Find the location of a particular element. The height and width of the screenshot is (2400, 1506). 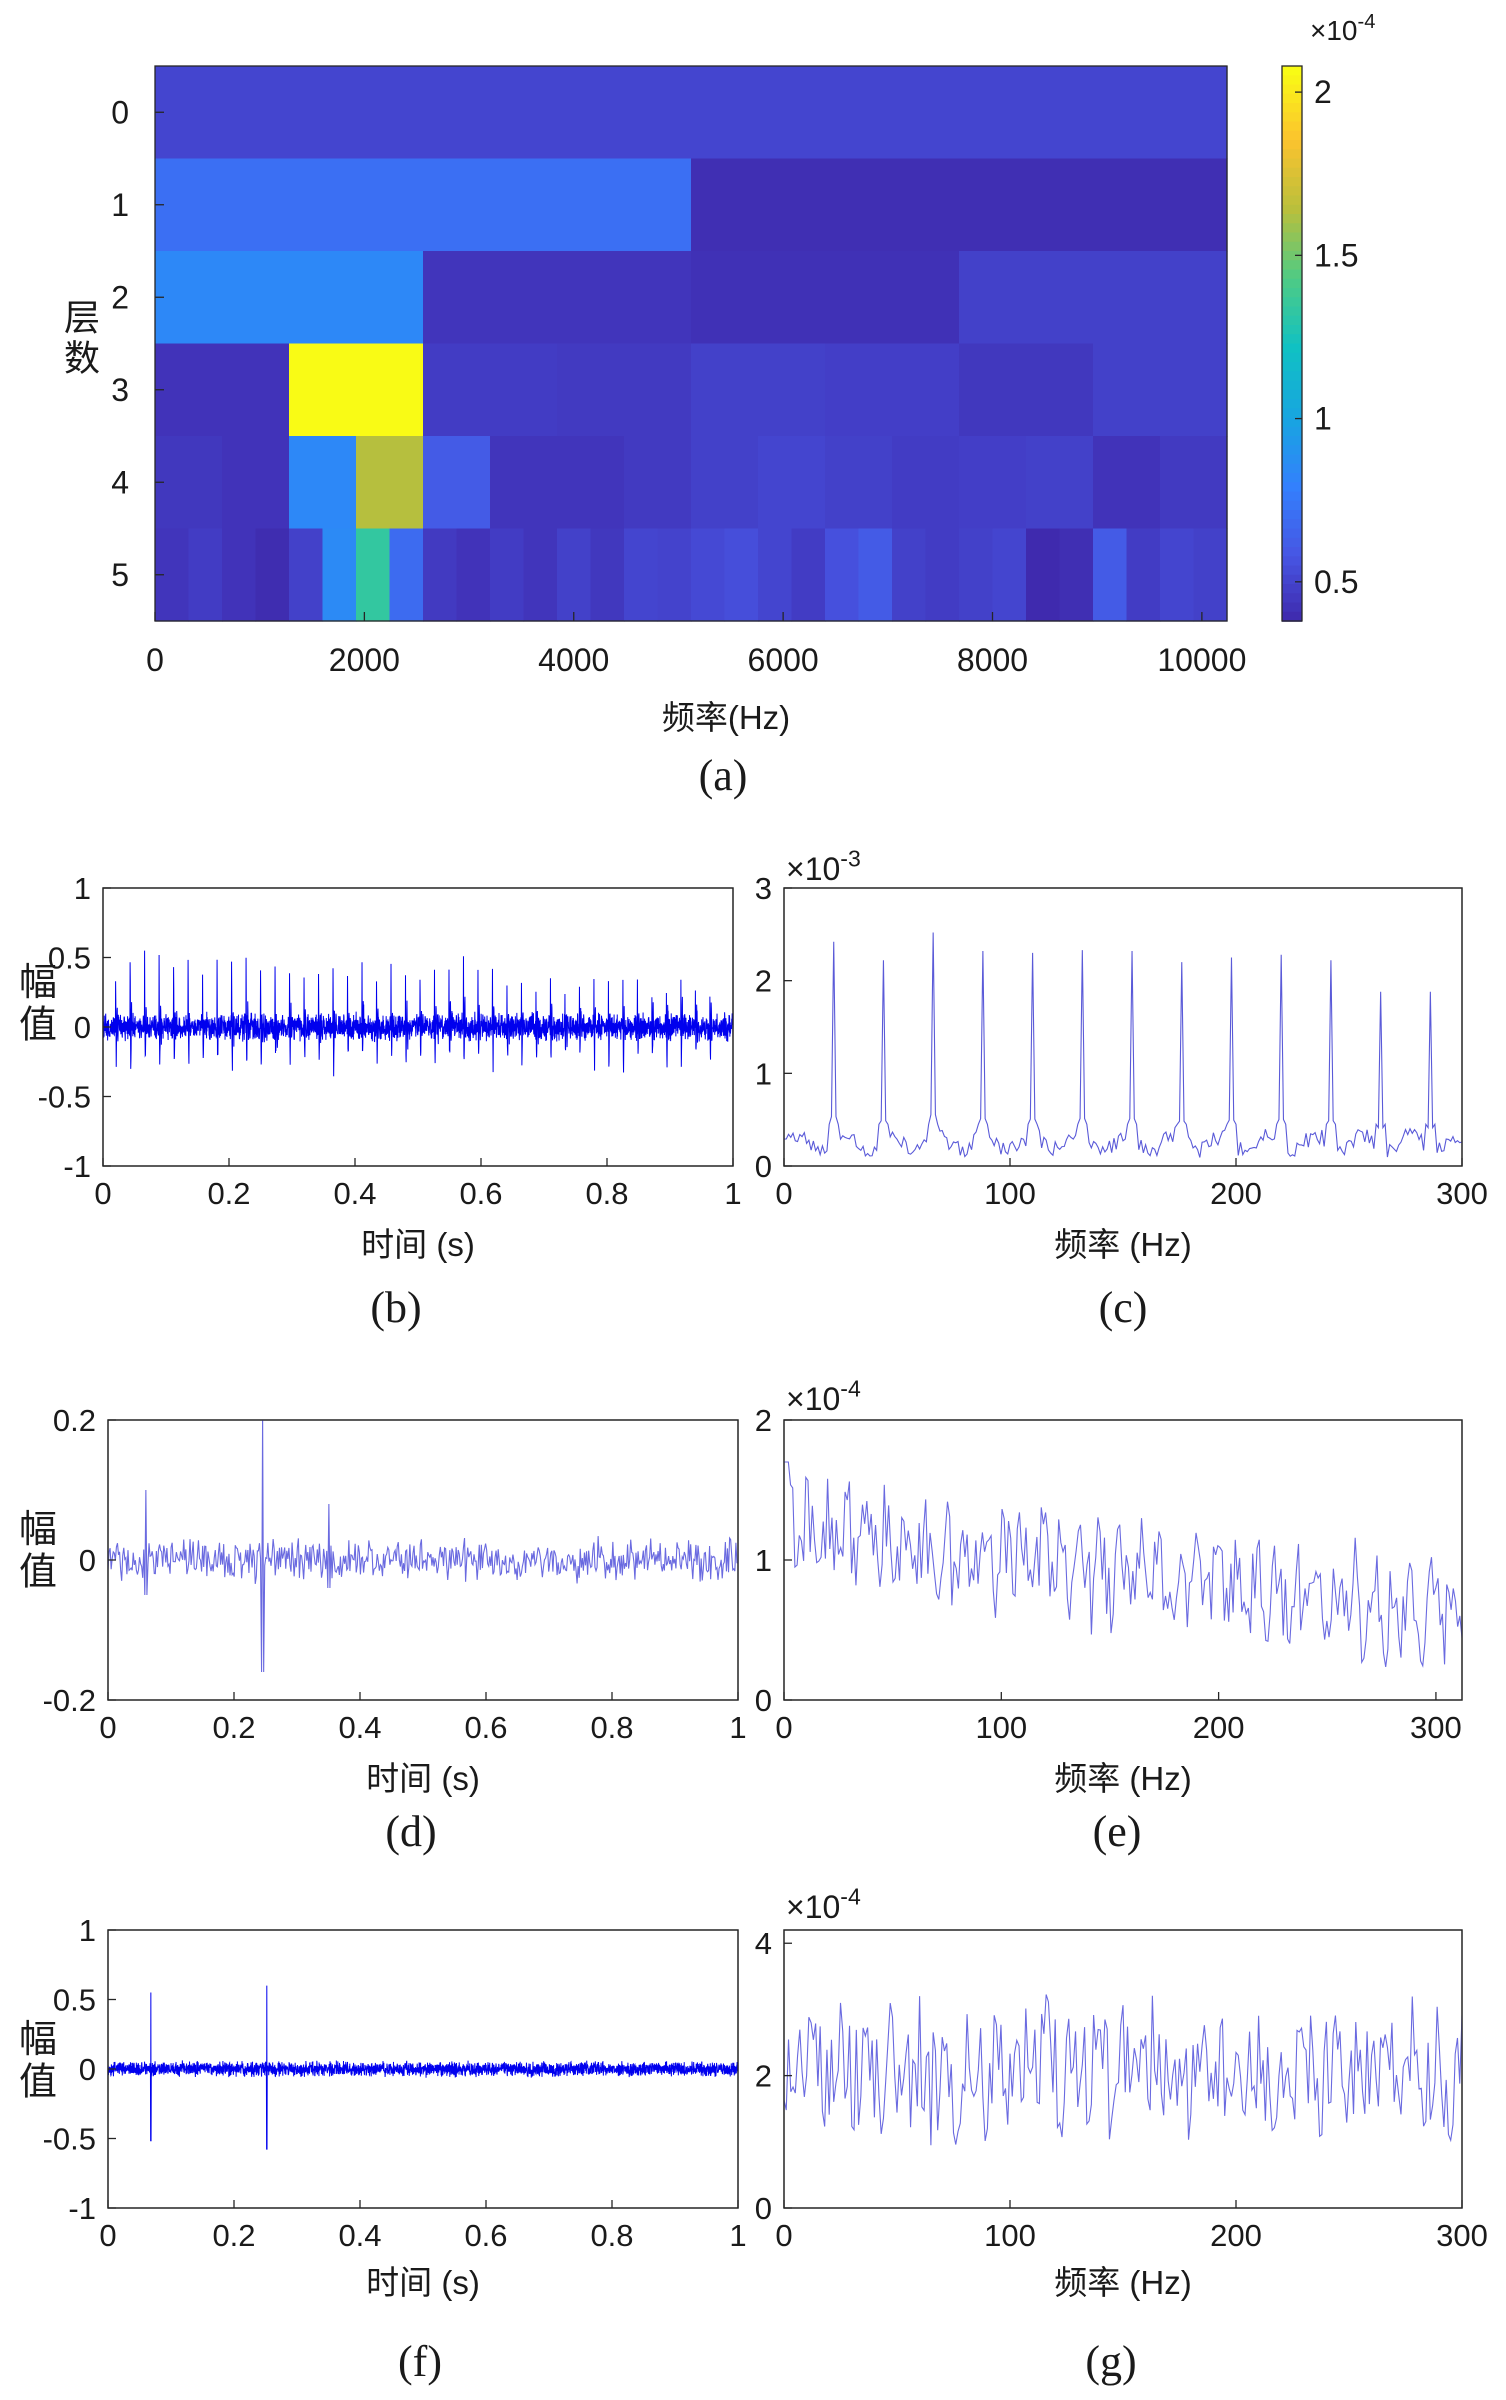

x-axis-label: 频率(Hz) is located at coordinates (726, 717).